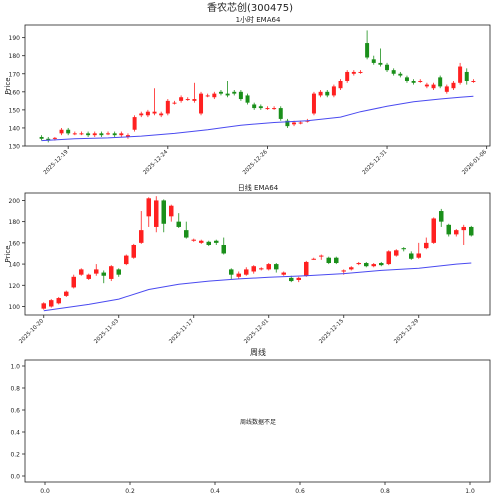  Describe the element at coordinates (15, 477) in the screenshot. I see `weekly-ytick-label: 0.0` at that location.